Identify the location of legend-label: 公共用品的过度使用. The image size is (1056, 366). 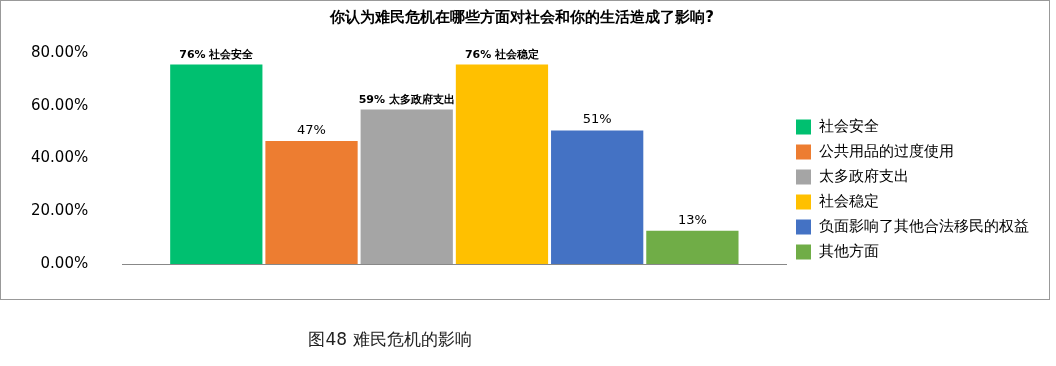
(886, 150).